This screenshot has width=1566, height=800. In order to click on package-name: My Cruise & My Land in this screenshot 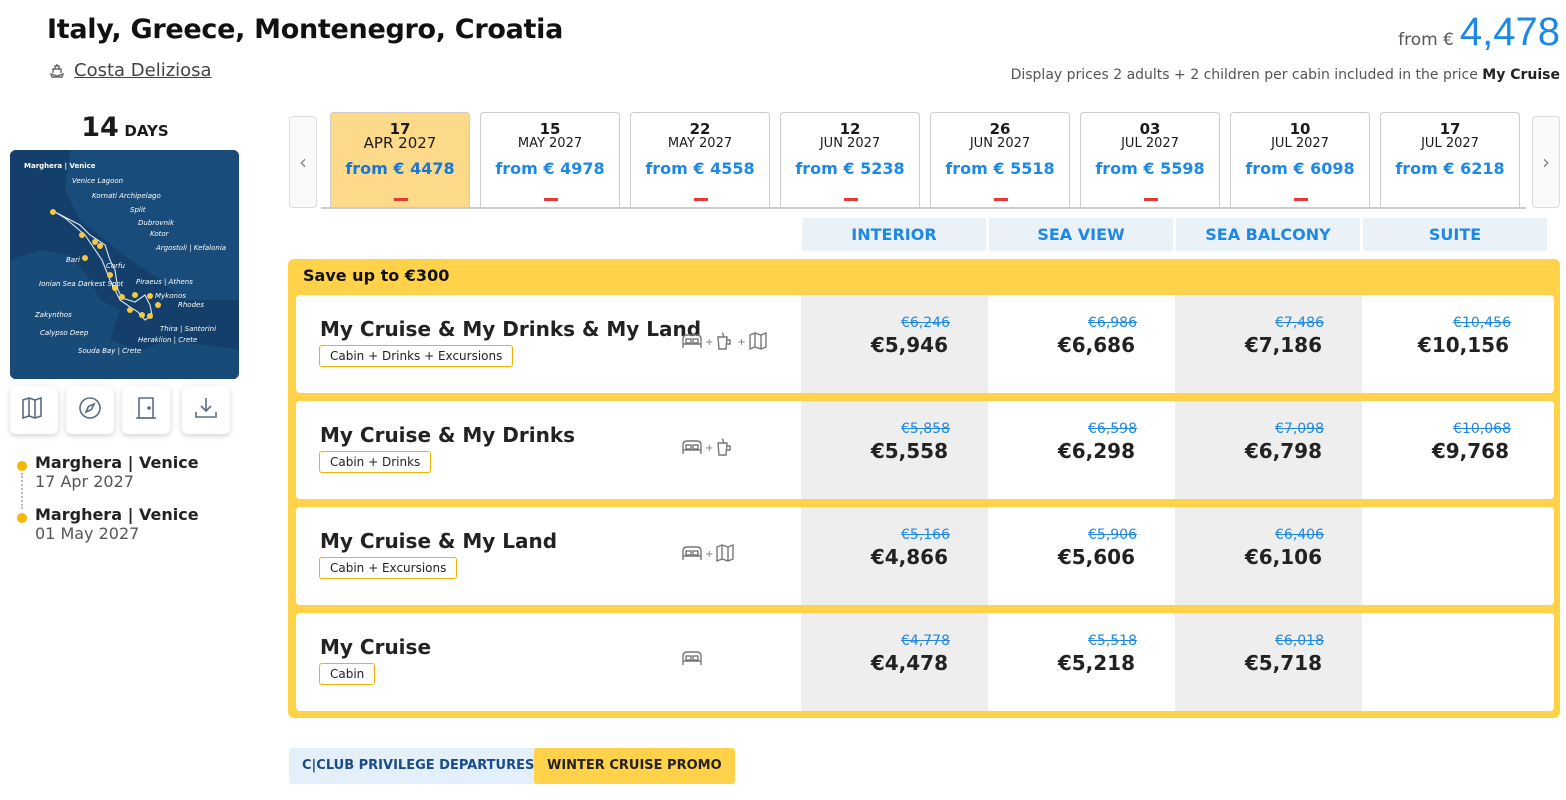, I will do `click(439, 541)`.